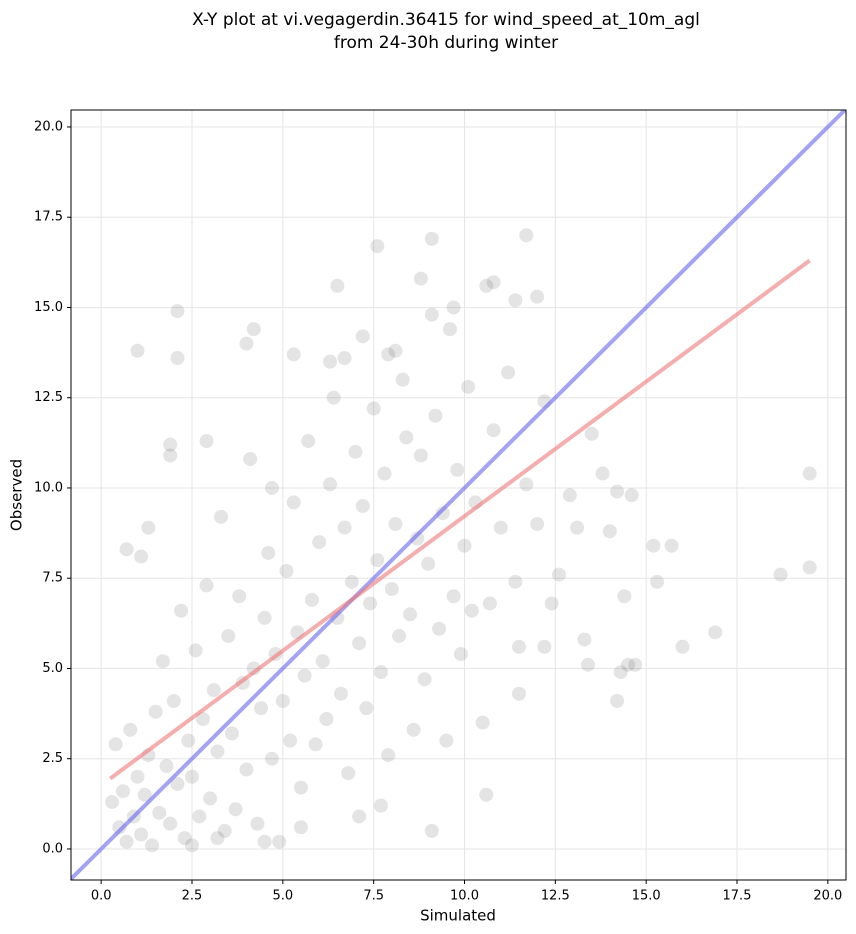 Image resolution: width=856 pixels, height=934 pixels. What do you see at coordinates (101, 896) in the screenshot?
I see `x-tick-label: 0.0` at bounding box center [101, 896].